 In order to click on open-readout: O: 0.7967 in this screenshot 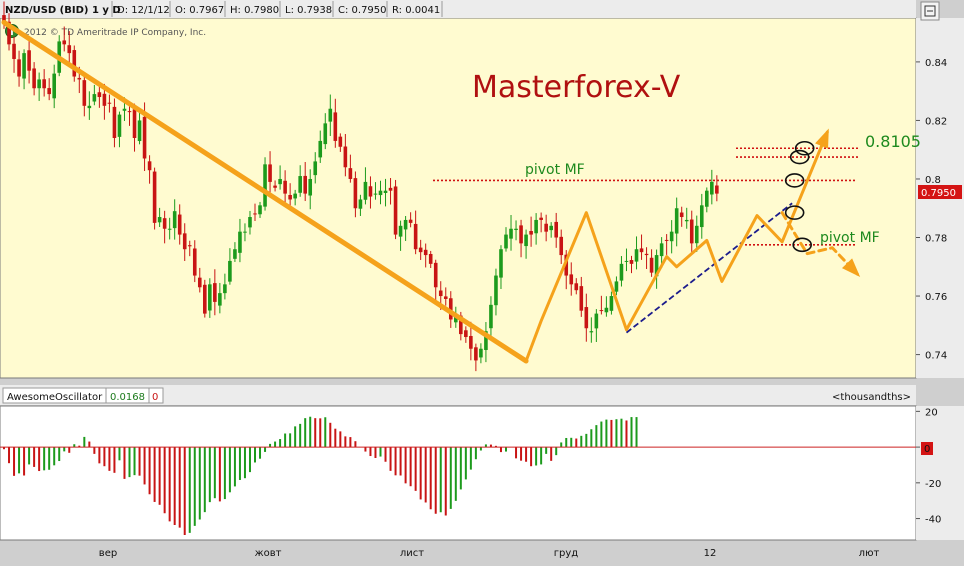, I will do `click(199, 10)`.